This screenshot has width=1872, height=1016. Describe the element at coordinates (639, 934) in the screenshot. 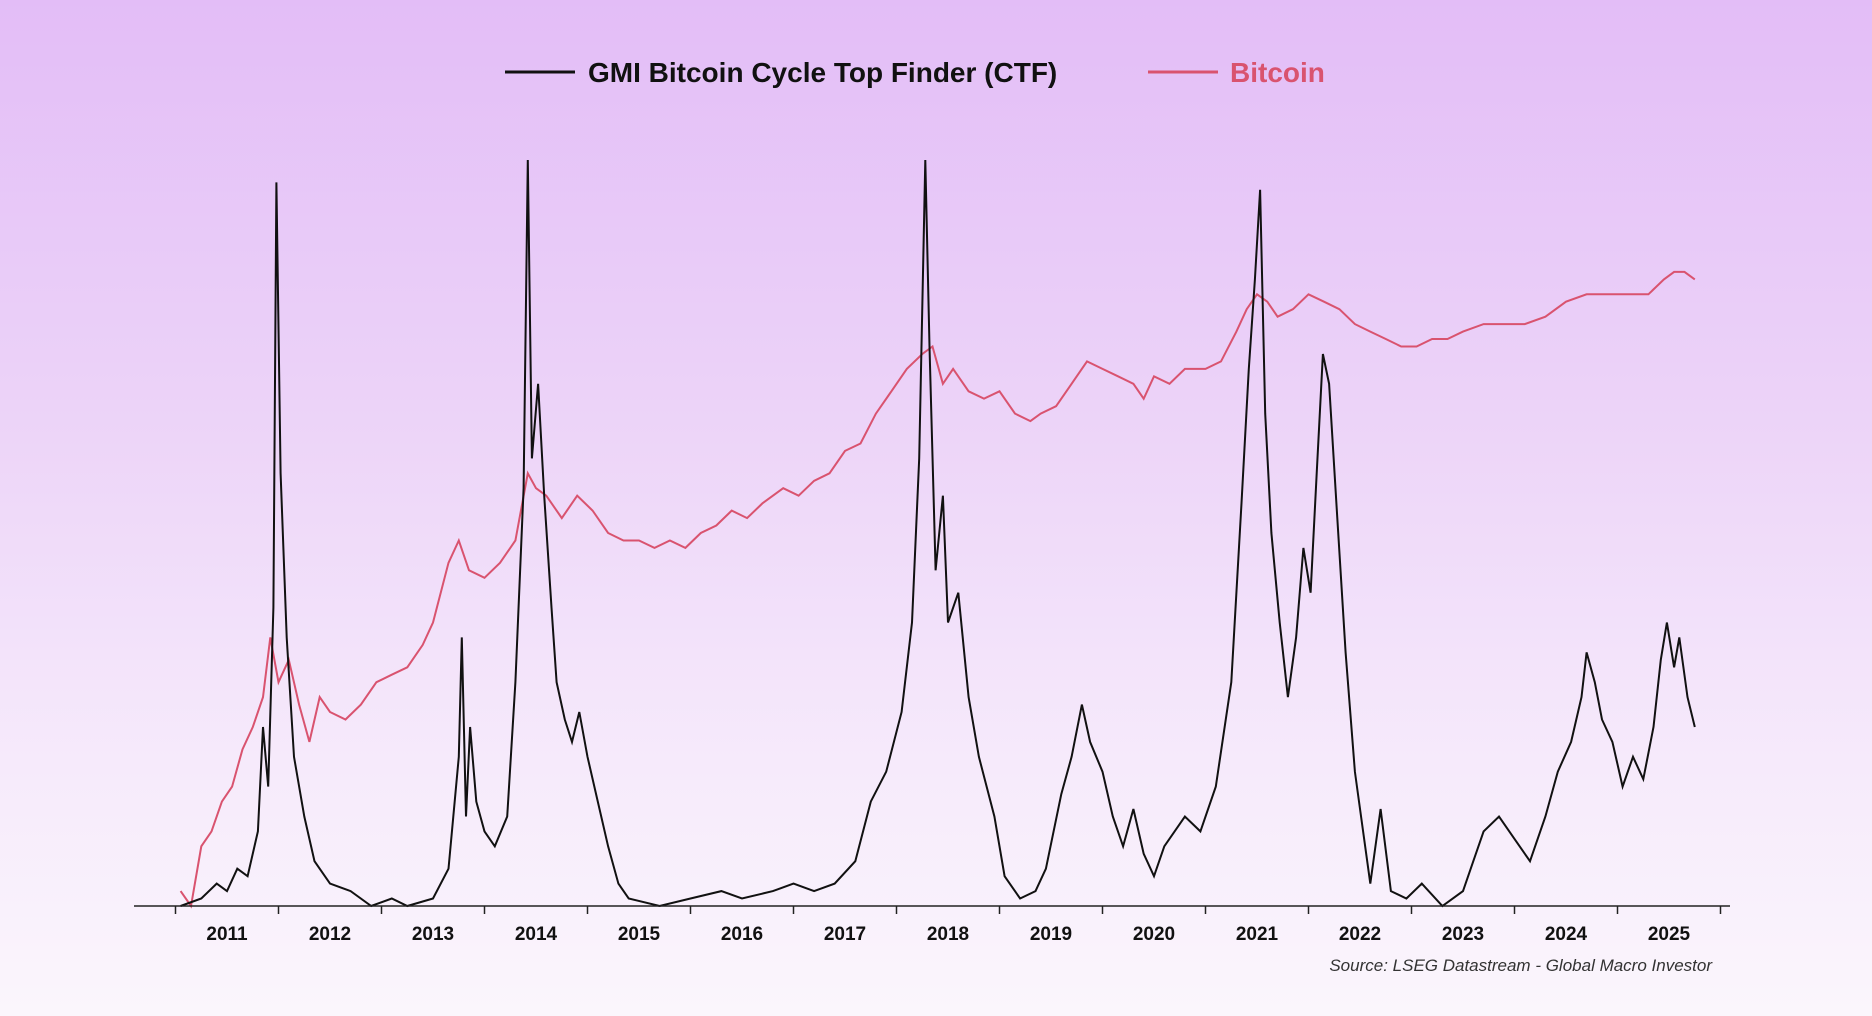

I see `x-tick-label: 2015` at that location.